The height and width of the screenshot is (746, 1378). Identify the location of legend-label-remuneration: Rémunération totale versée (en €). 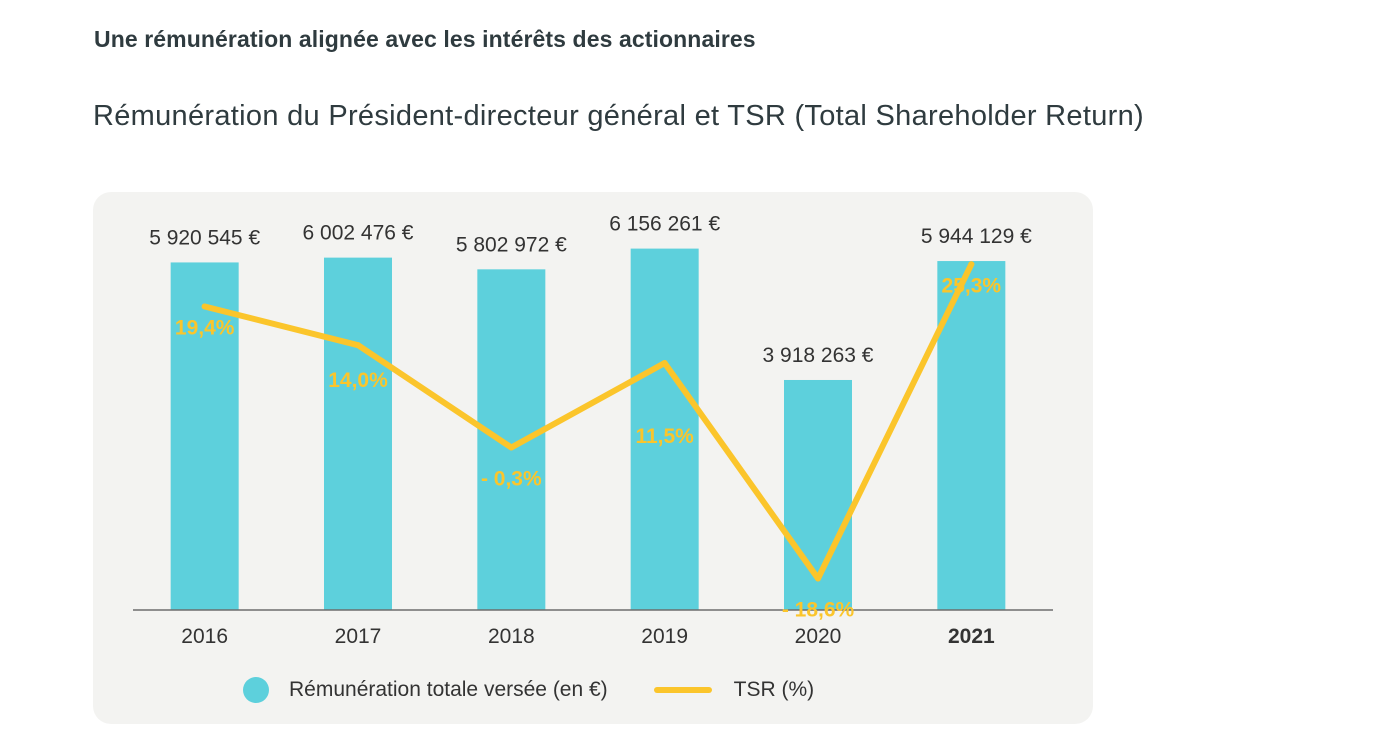
(448, 689).